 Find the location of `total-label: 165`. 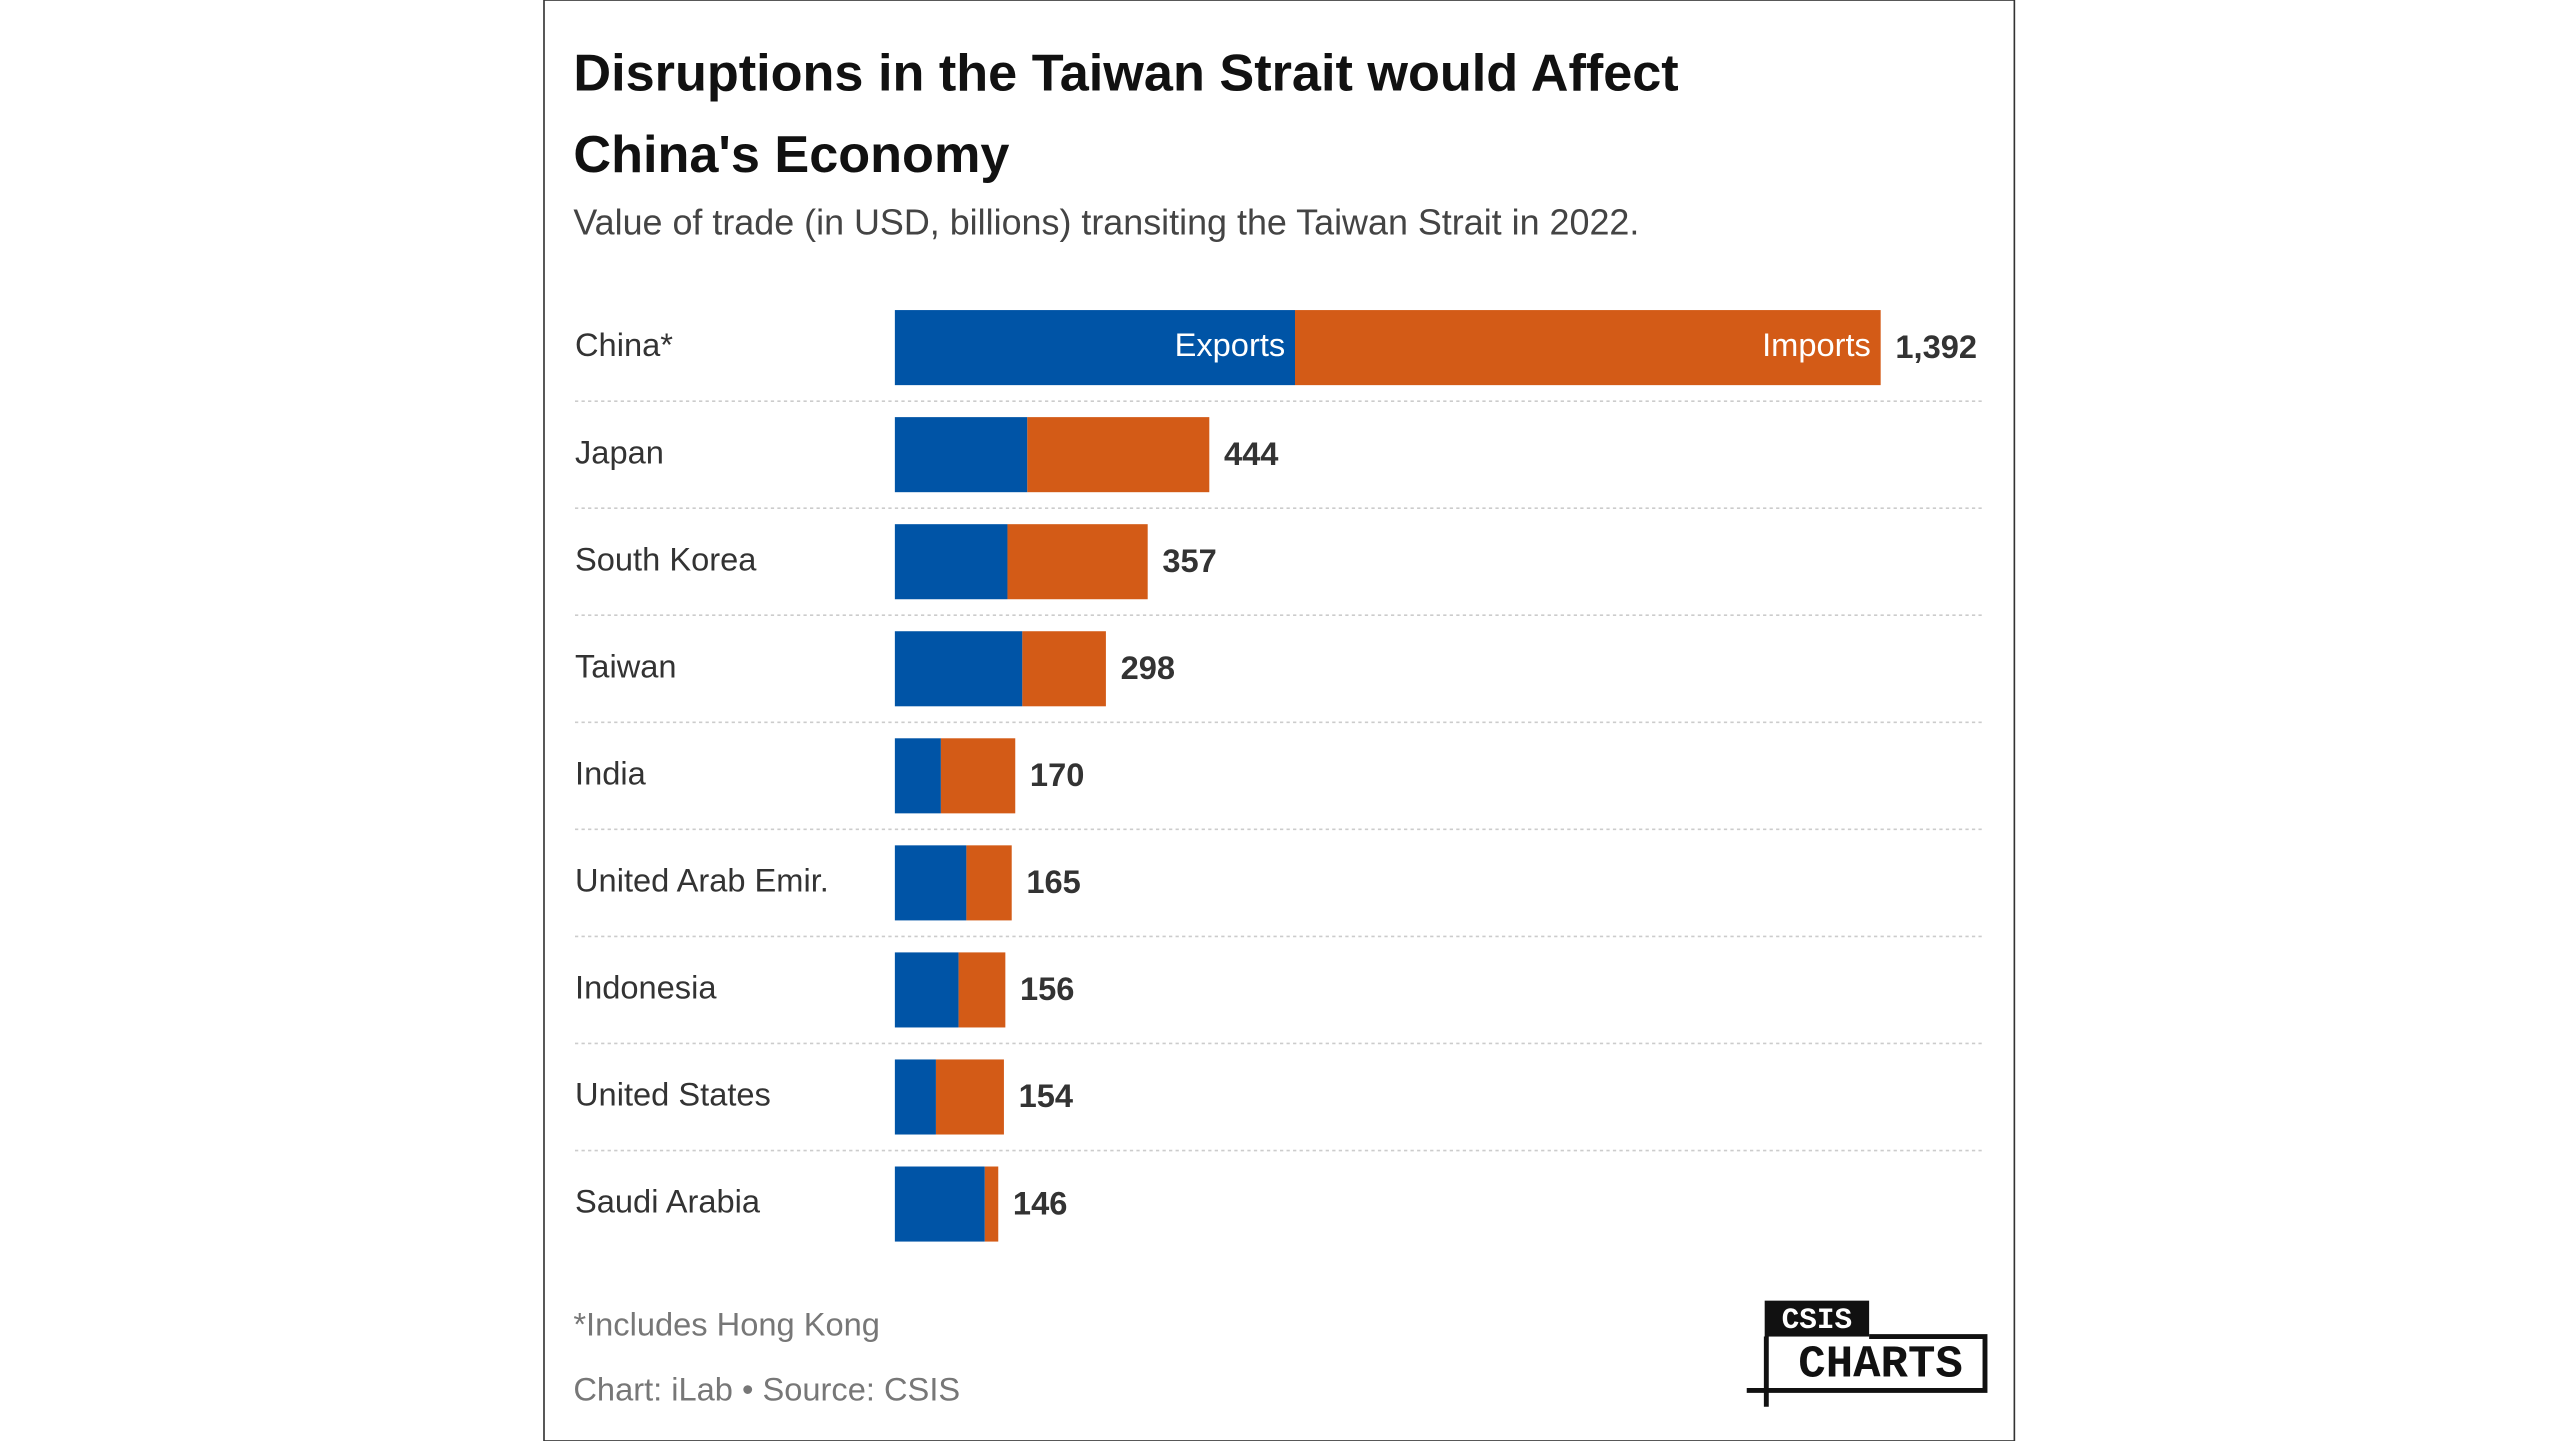

total-label: 165 is located at coordinates (1053, 881).